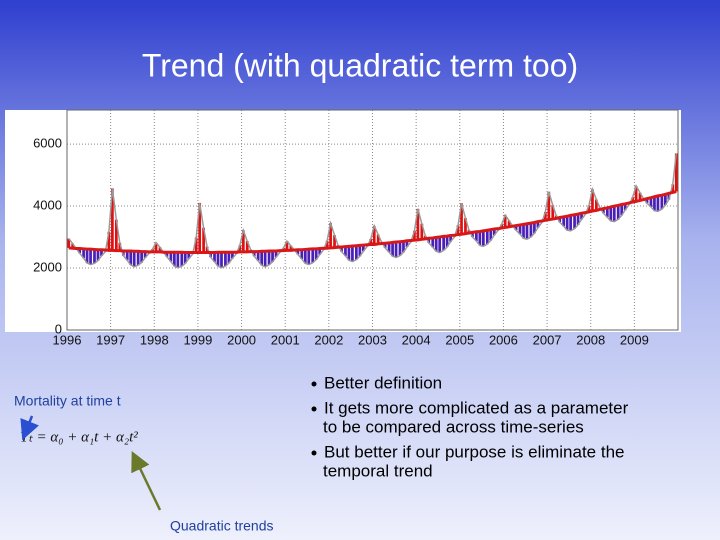  Describe the element at coordinates (197, 339) in the screenshot. I see `x-tick-label: 1999` at that location.